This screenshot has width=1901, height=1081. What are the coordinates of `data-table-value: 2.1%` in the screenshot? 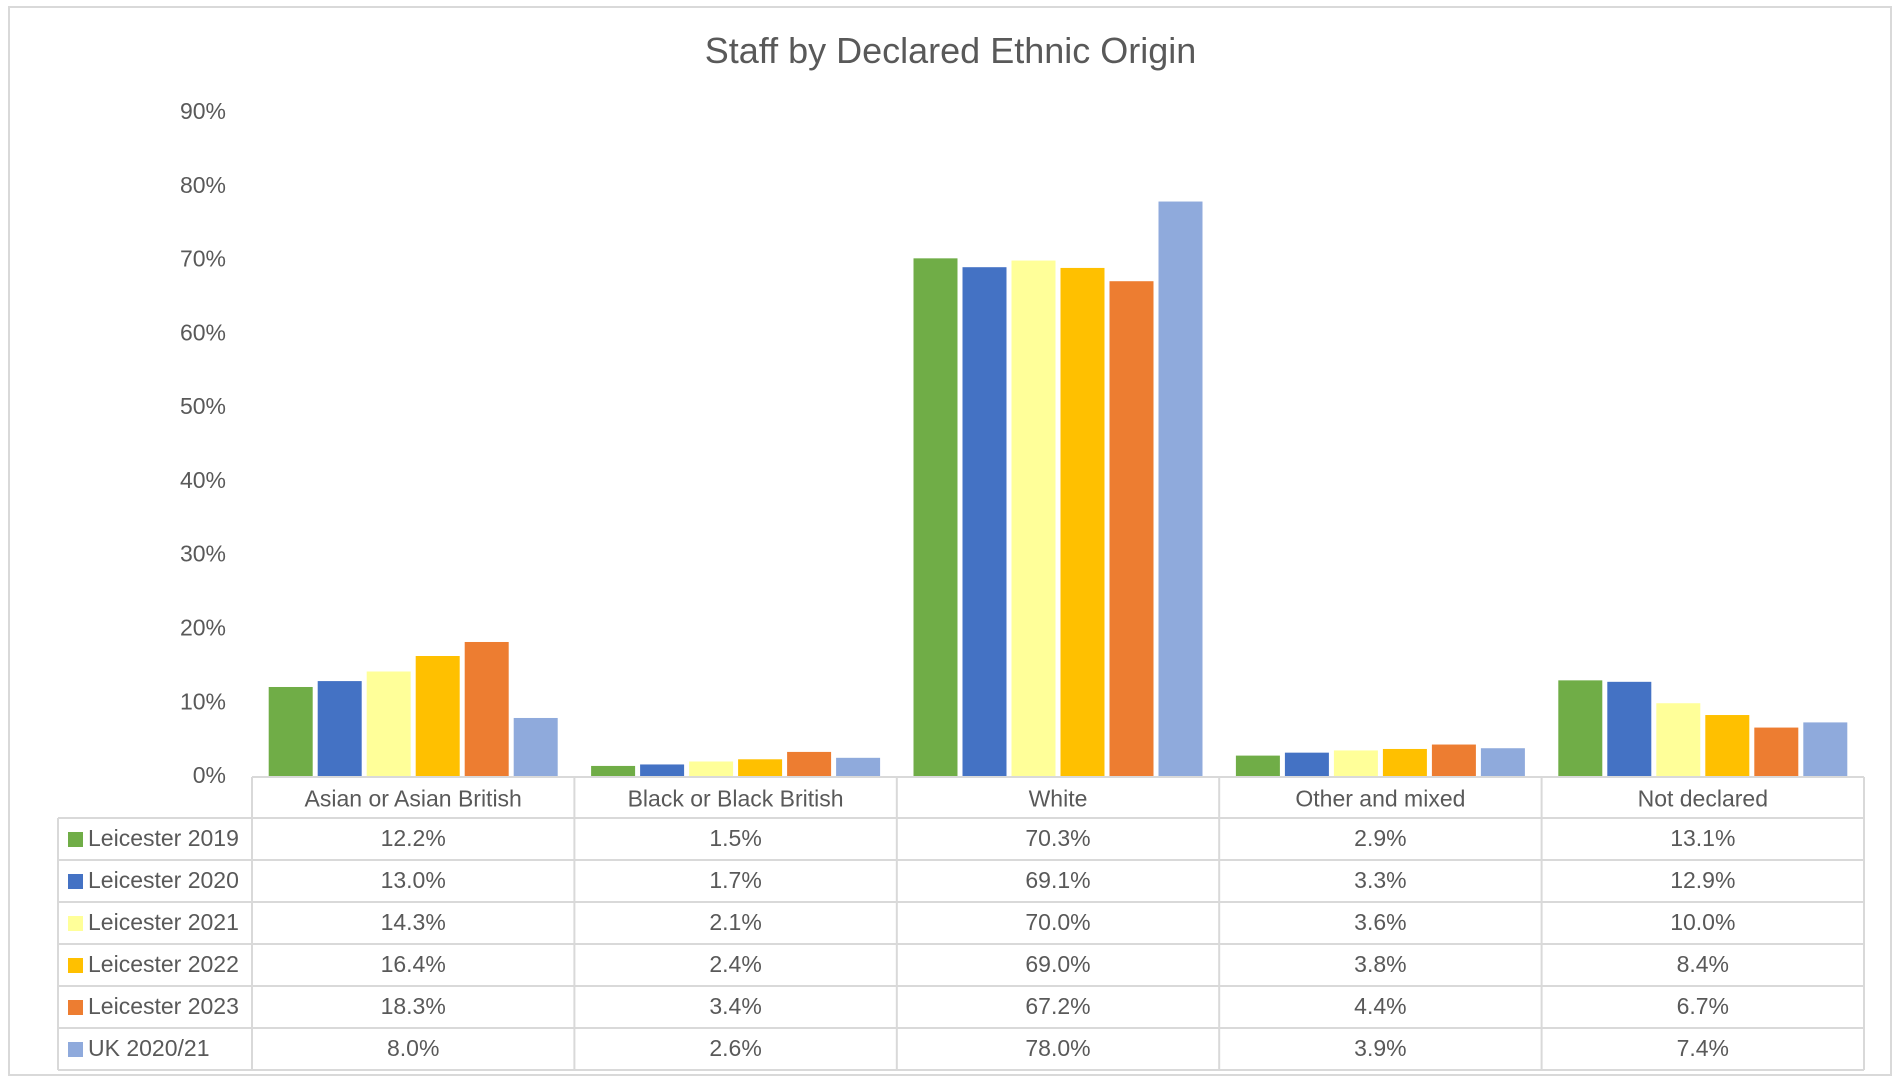 It's located at (735, 922).